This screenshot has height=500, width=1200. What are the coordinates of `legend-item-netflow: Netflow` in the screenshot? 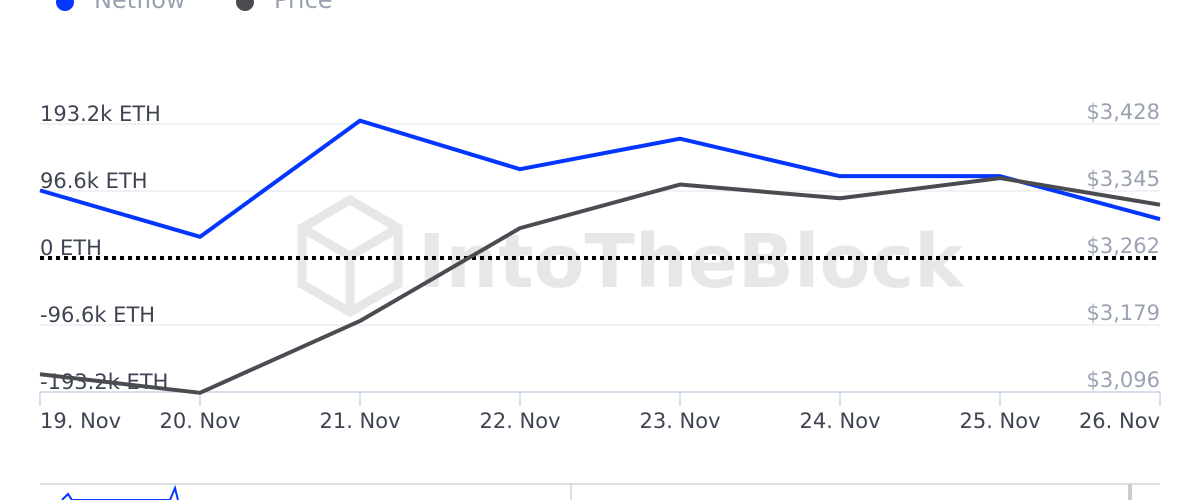 It's located at (121, 7).